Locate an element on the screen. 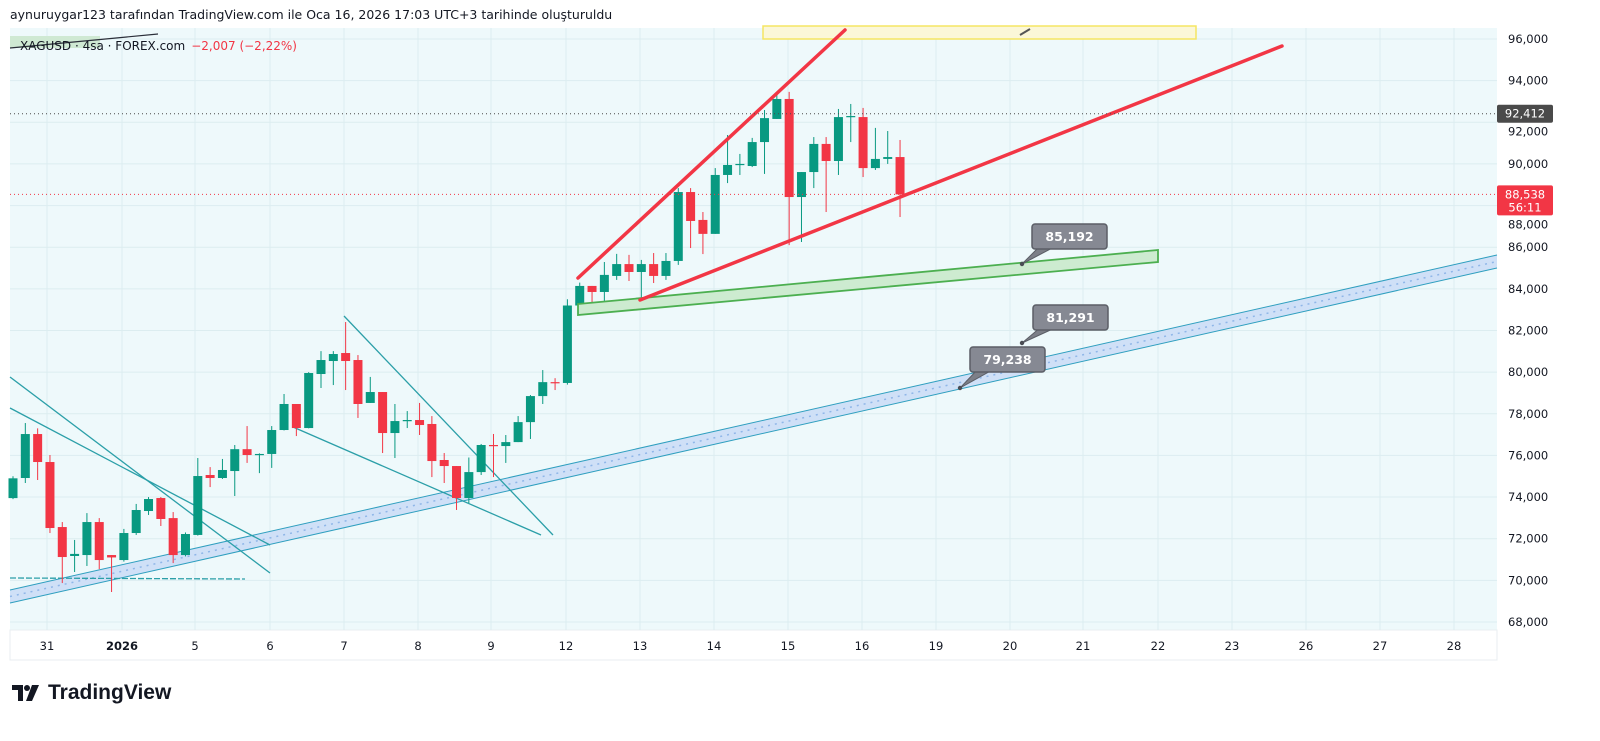 This screenshot has width=1600, height=741. time-tick-label: 5 is located at coordinates (194, 646).